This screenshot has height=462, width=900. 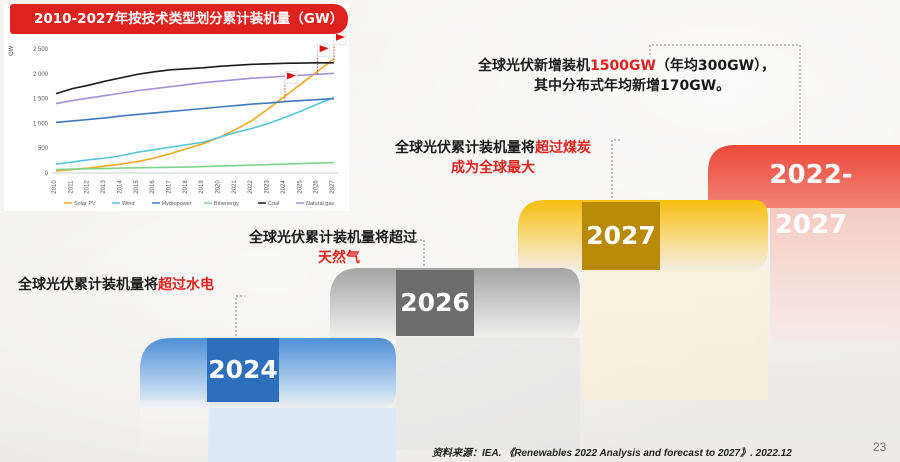 I want to click on callout-2022-line2: 其中分布式年均新增170GW。, so click(x=632, y=86).